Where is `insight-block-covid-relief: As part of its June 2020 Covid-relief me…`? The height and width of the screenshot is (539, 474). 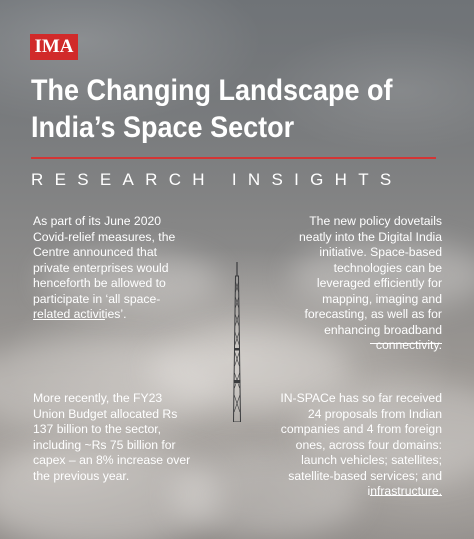
insight-block-covid-relief: As part of its June 2020 Covid-relief me… is located at coordinates (113, 268).